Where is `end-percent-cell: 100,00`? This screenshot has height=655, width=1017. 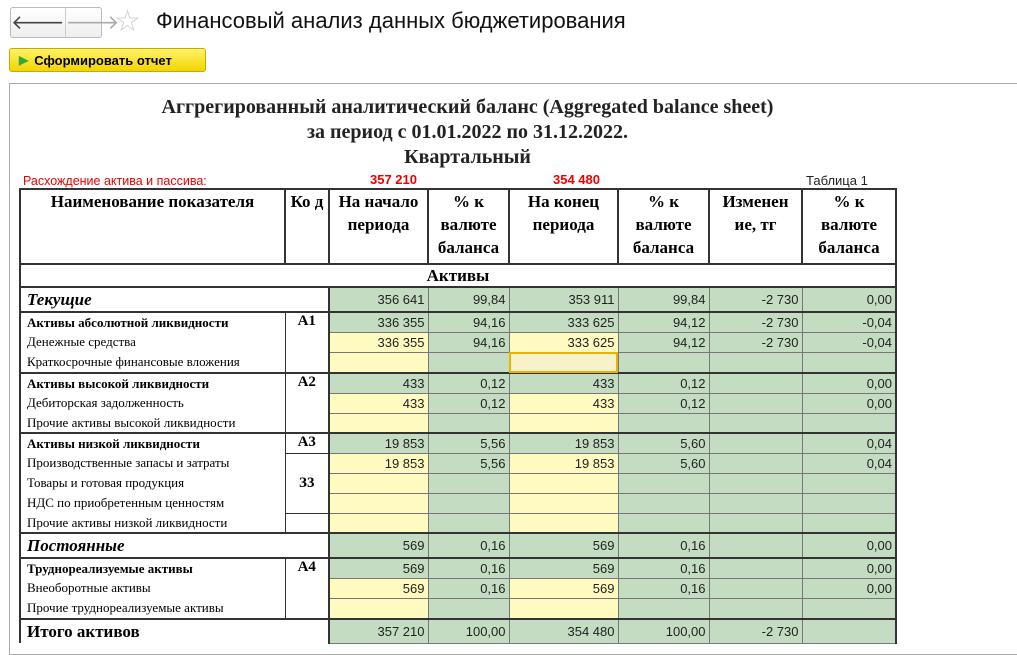
end-percent-cell: 100,00 is located at coordinates (663, 631).